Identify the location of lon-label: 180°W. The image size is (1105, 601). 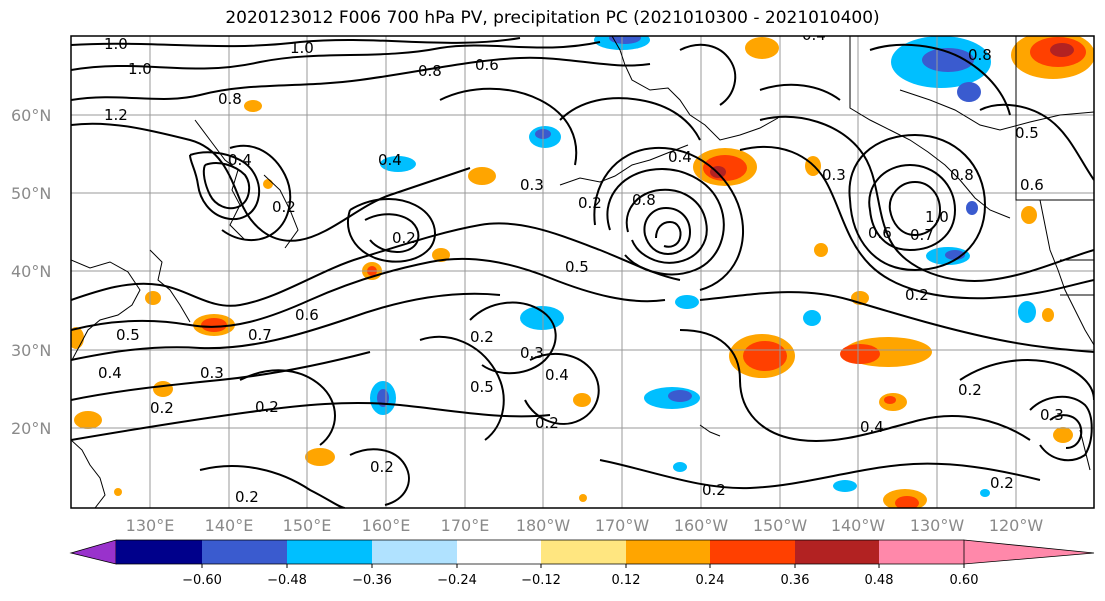
(543, 525).